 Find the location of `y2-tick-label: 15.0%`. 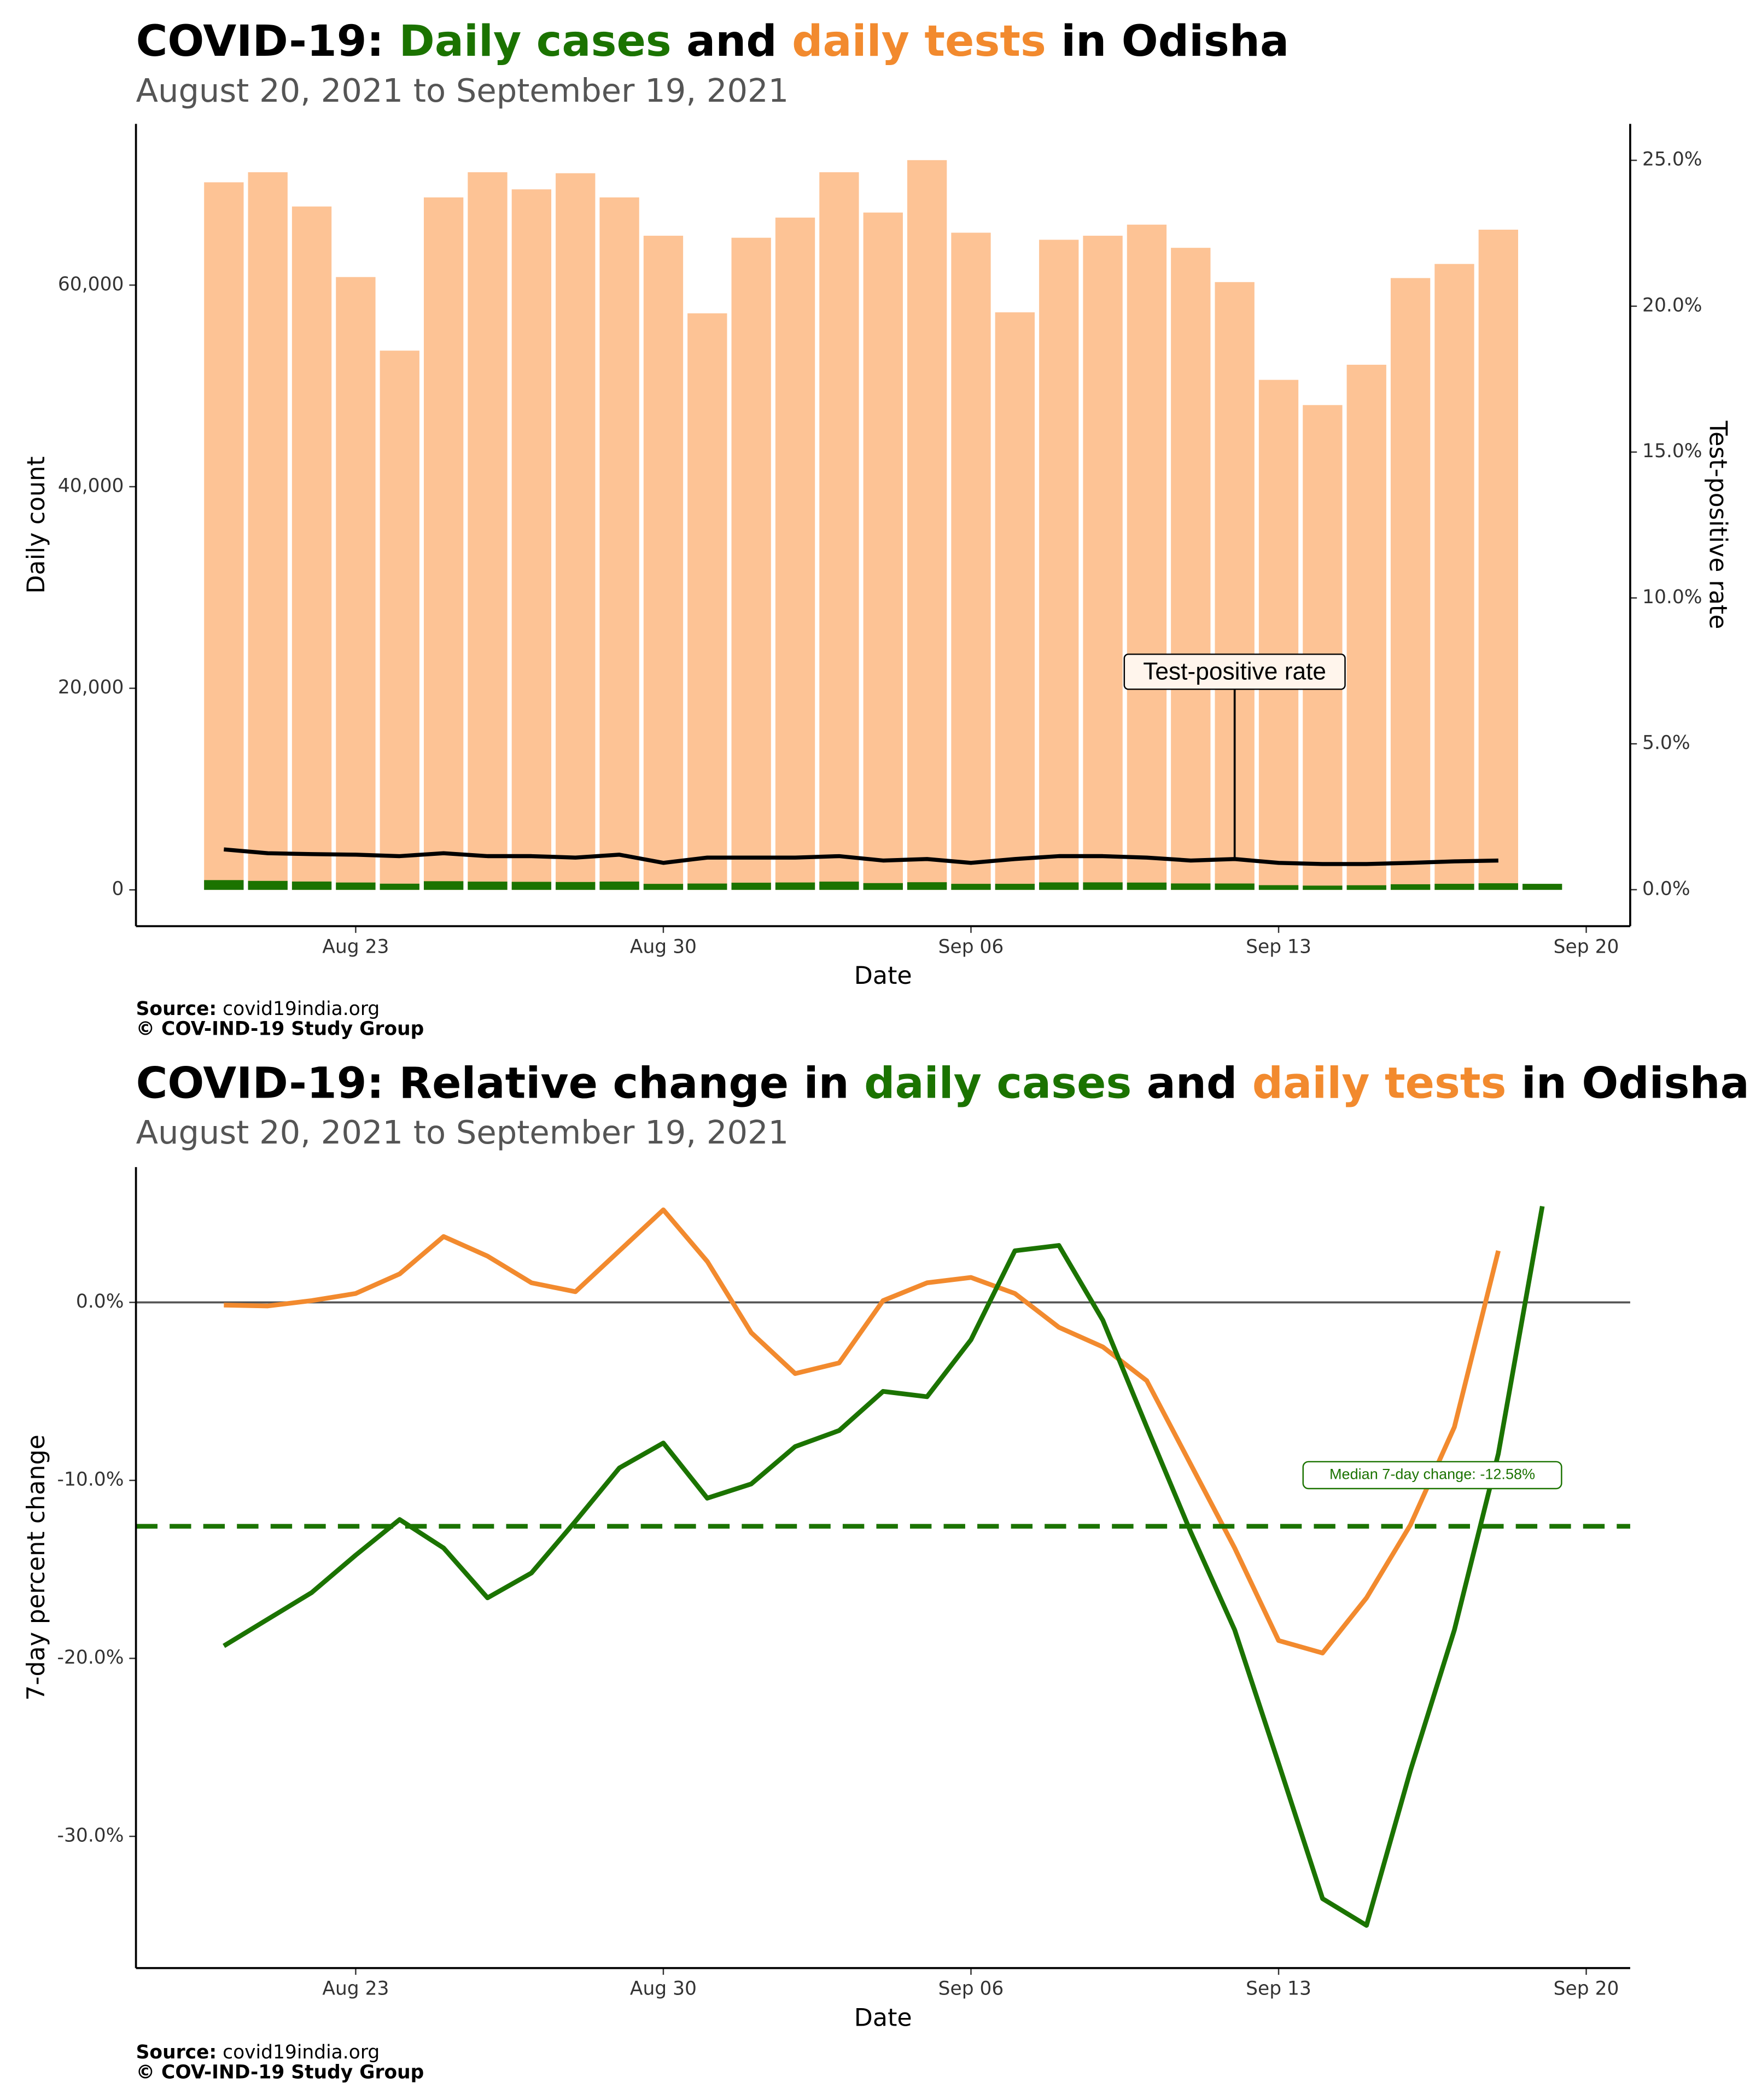

y2-tick-label: 15.0% is located at coordinates (1672, 451).